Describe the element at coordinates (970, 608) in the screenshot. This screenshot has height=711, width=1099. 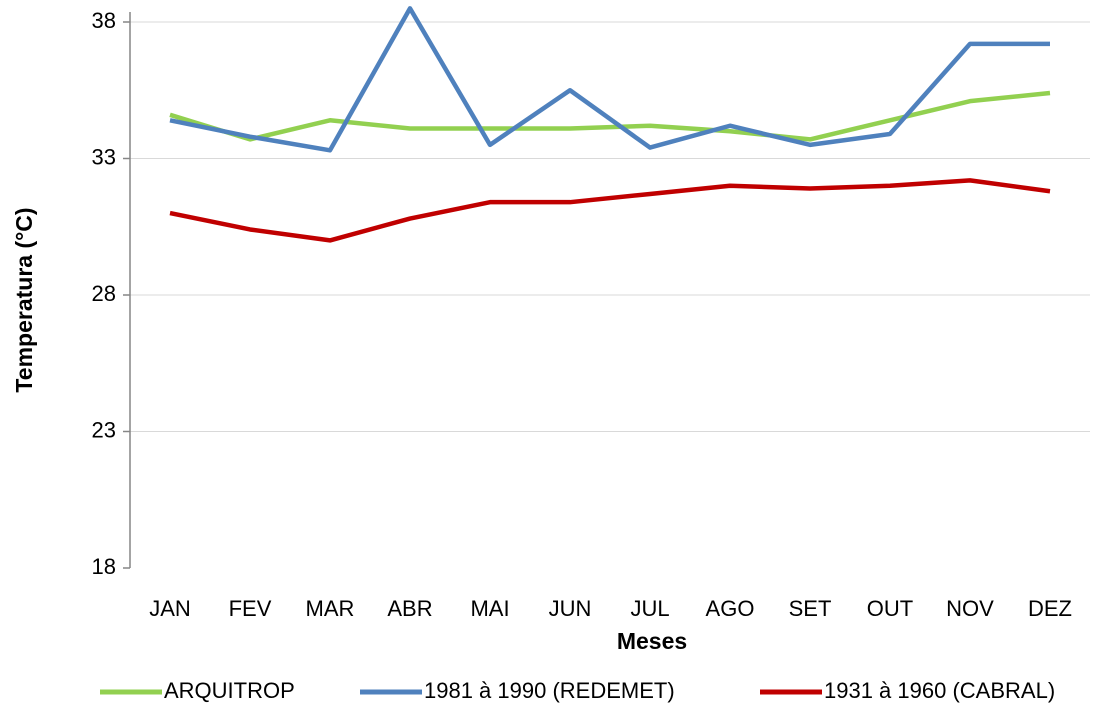
I see `x-tick-label: NOV` at that location.